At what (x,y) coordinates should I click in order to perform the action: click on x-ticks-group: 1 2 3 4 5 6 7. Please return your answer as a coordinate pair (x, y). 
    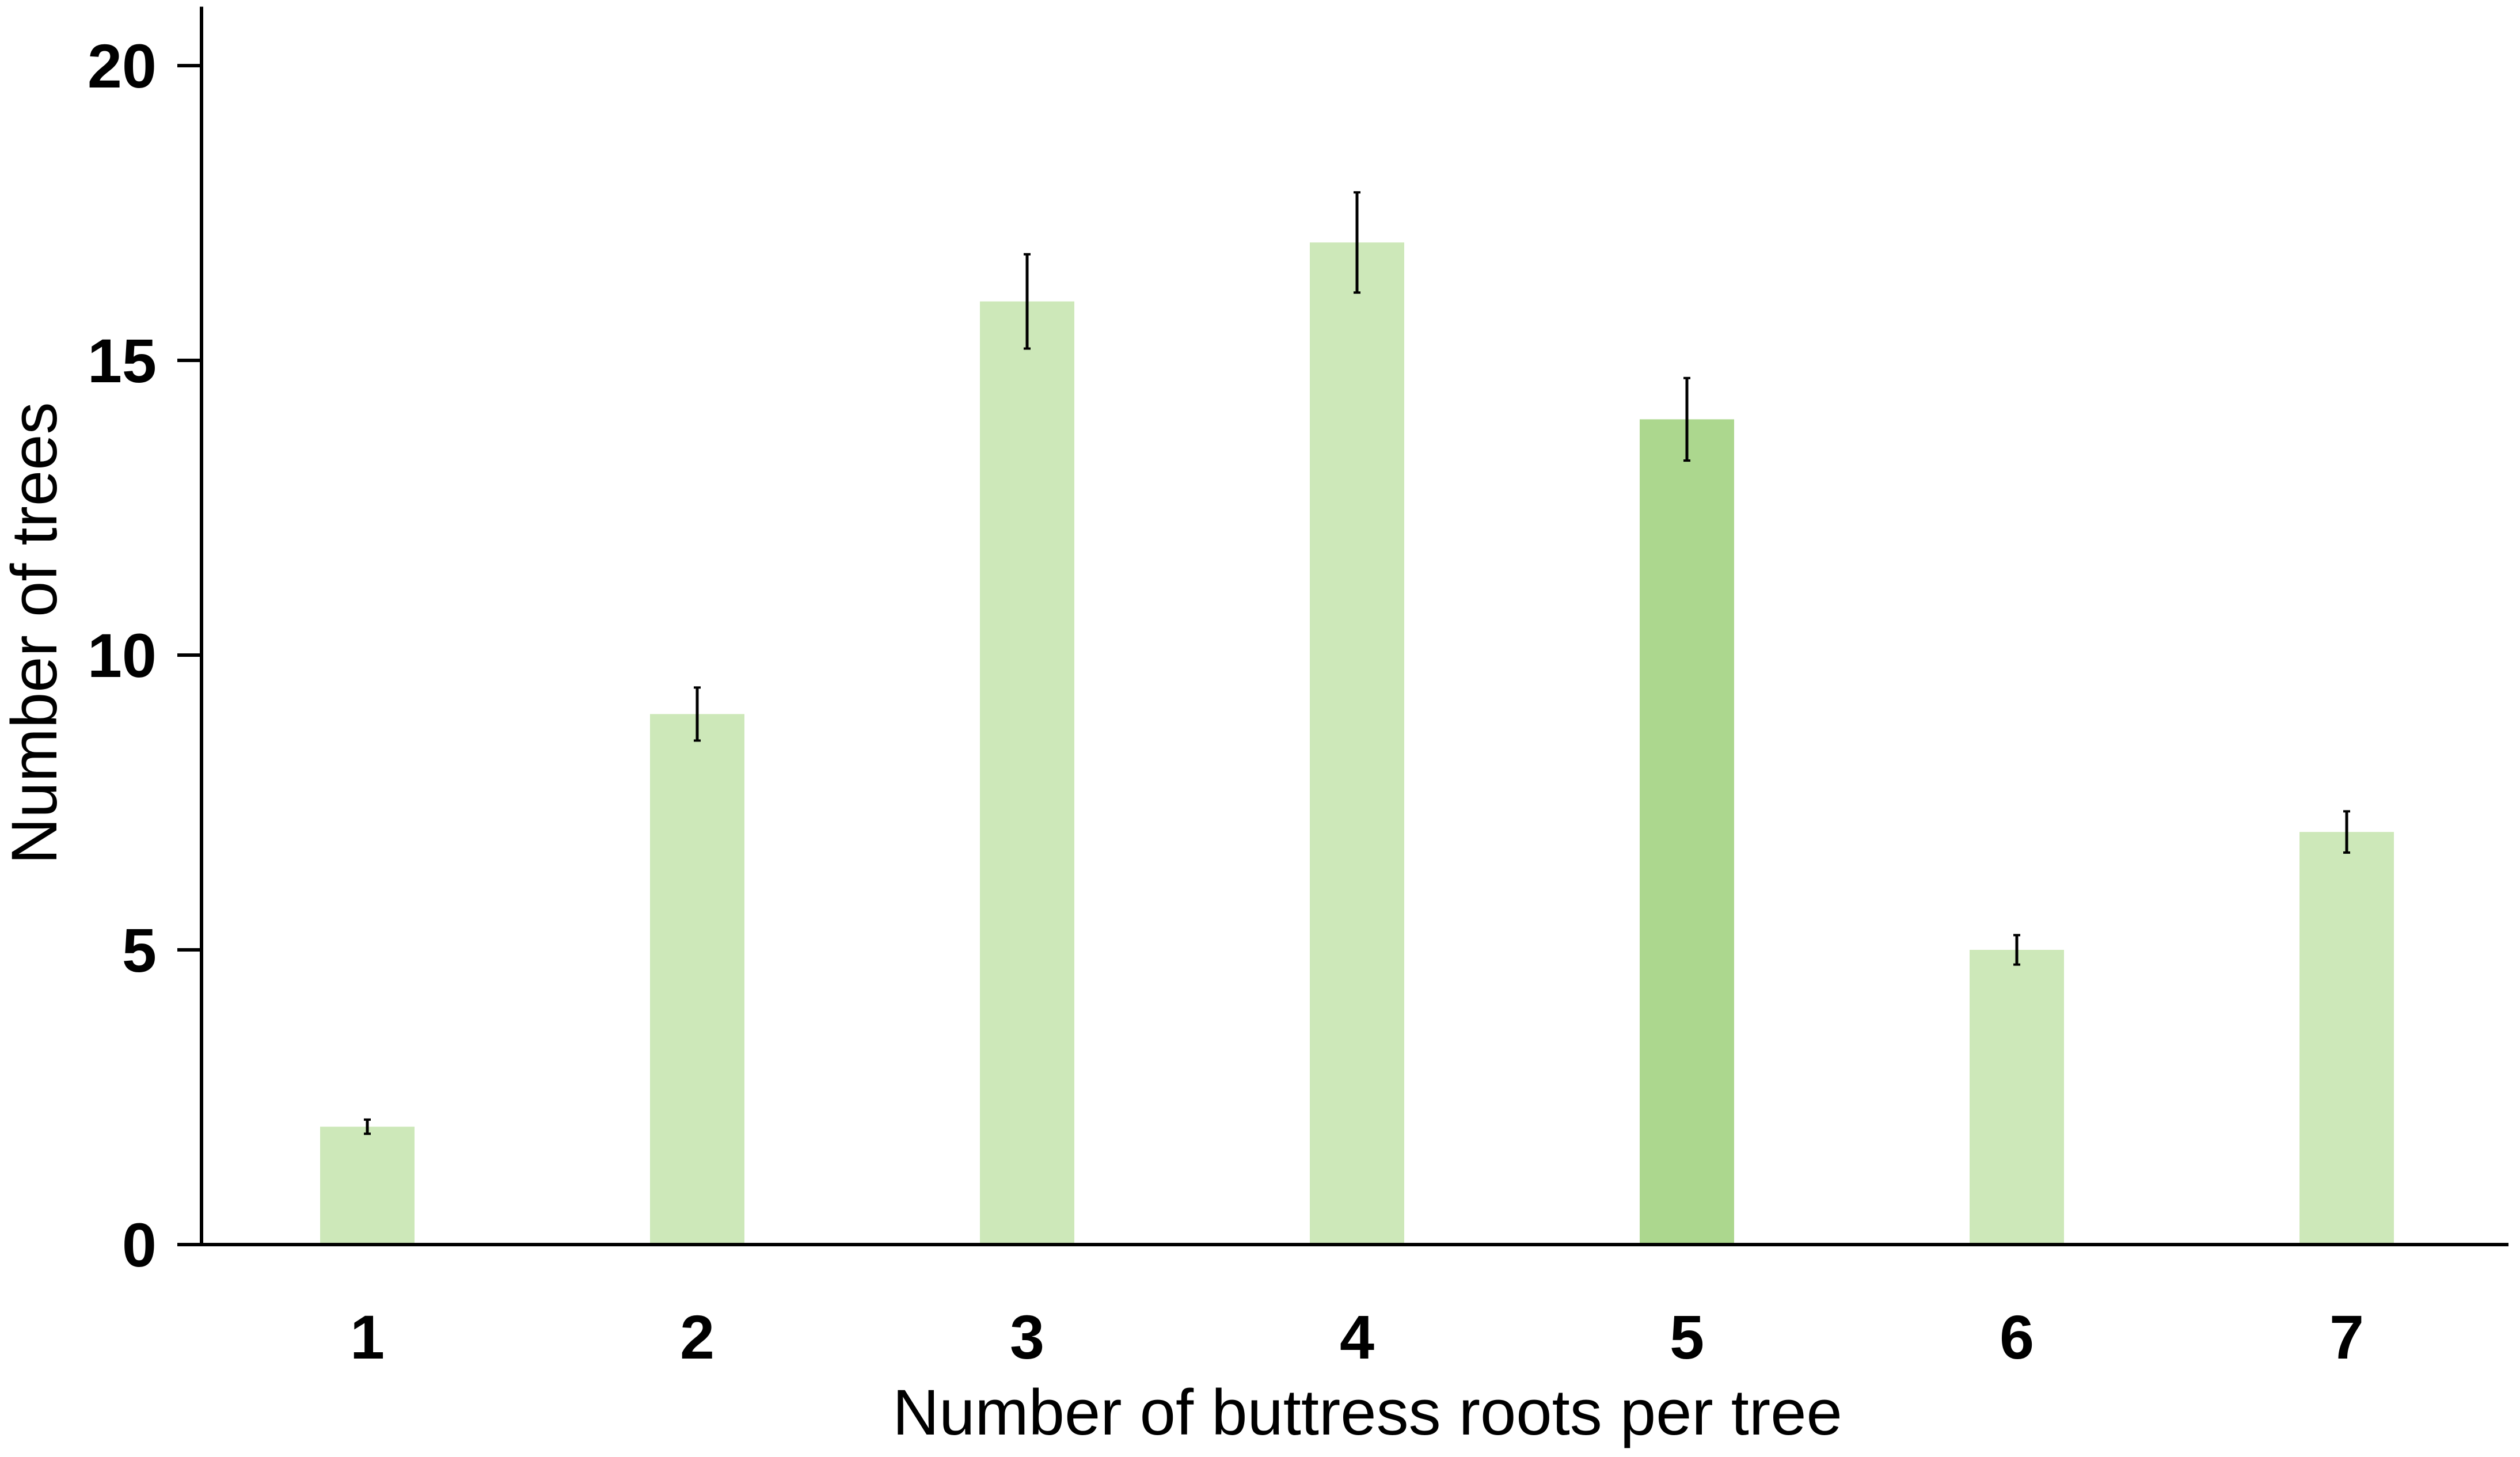
    Looking at the image, I should click on (1357, 1337).